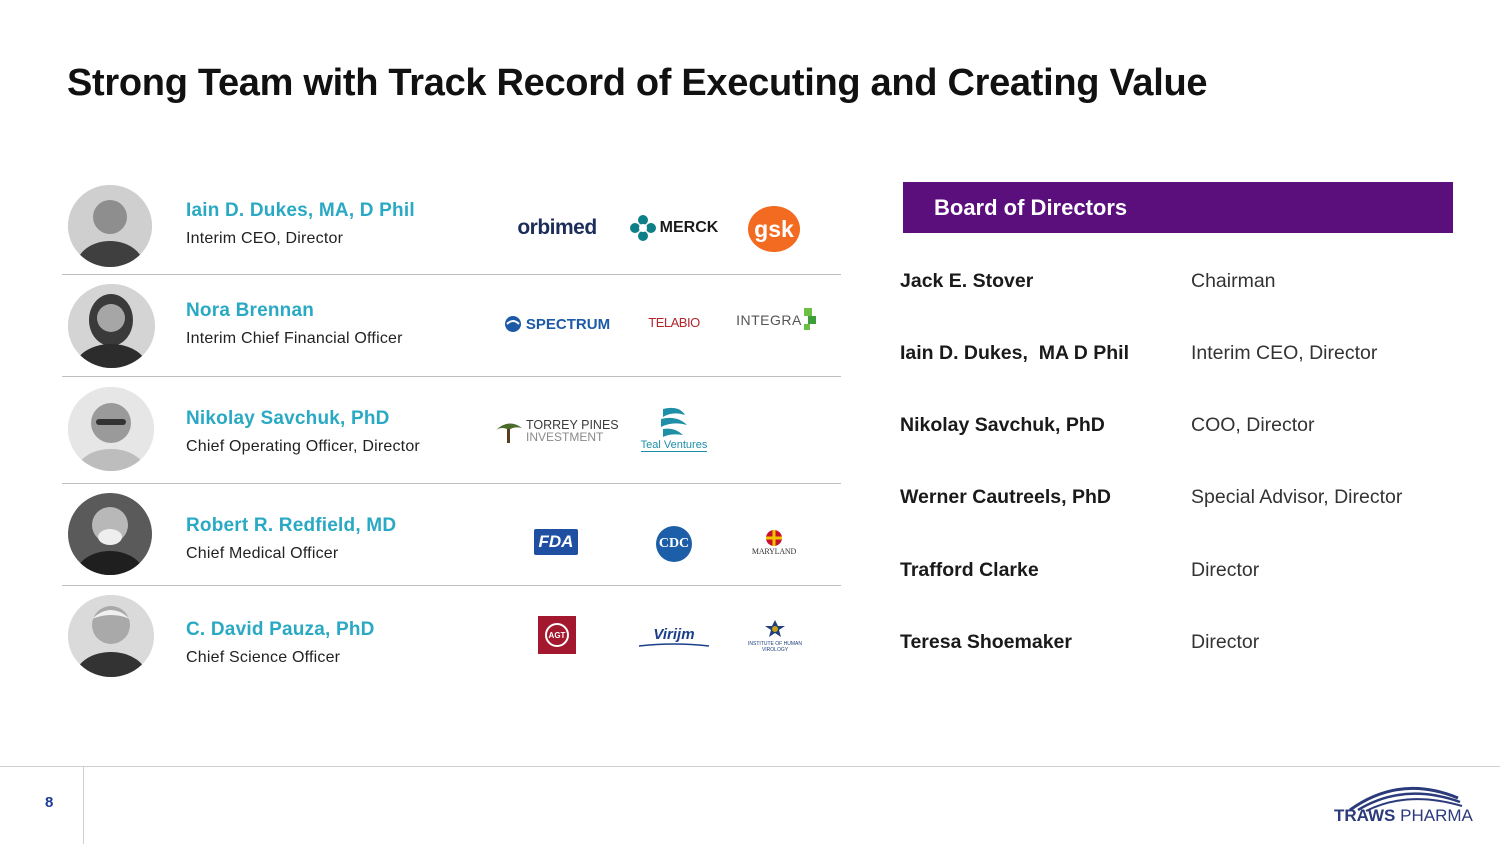 The height and width of the screenshot is (844, 1500). I want to click on board-row: Jack E. Stover Chairman, so click(1180, 285).